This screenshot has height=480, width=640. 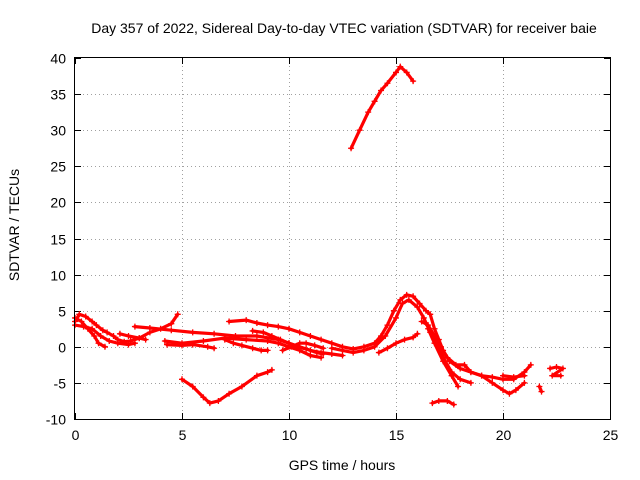 What do you see at coordinates (58, 59) in the screenshot?
I see `y-tick-label: 40` at bounding box center [58, 59].